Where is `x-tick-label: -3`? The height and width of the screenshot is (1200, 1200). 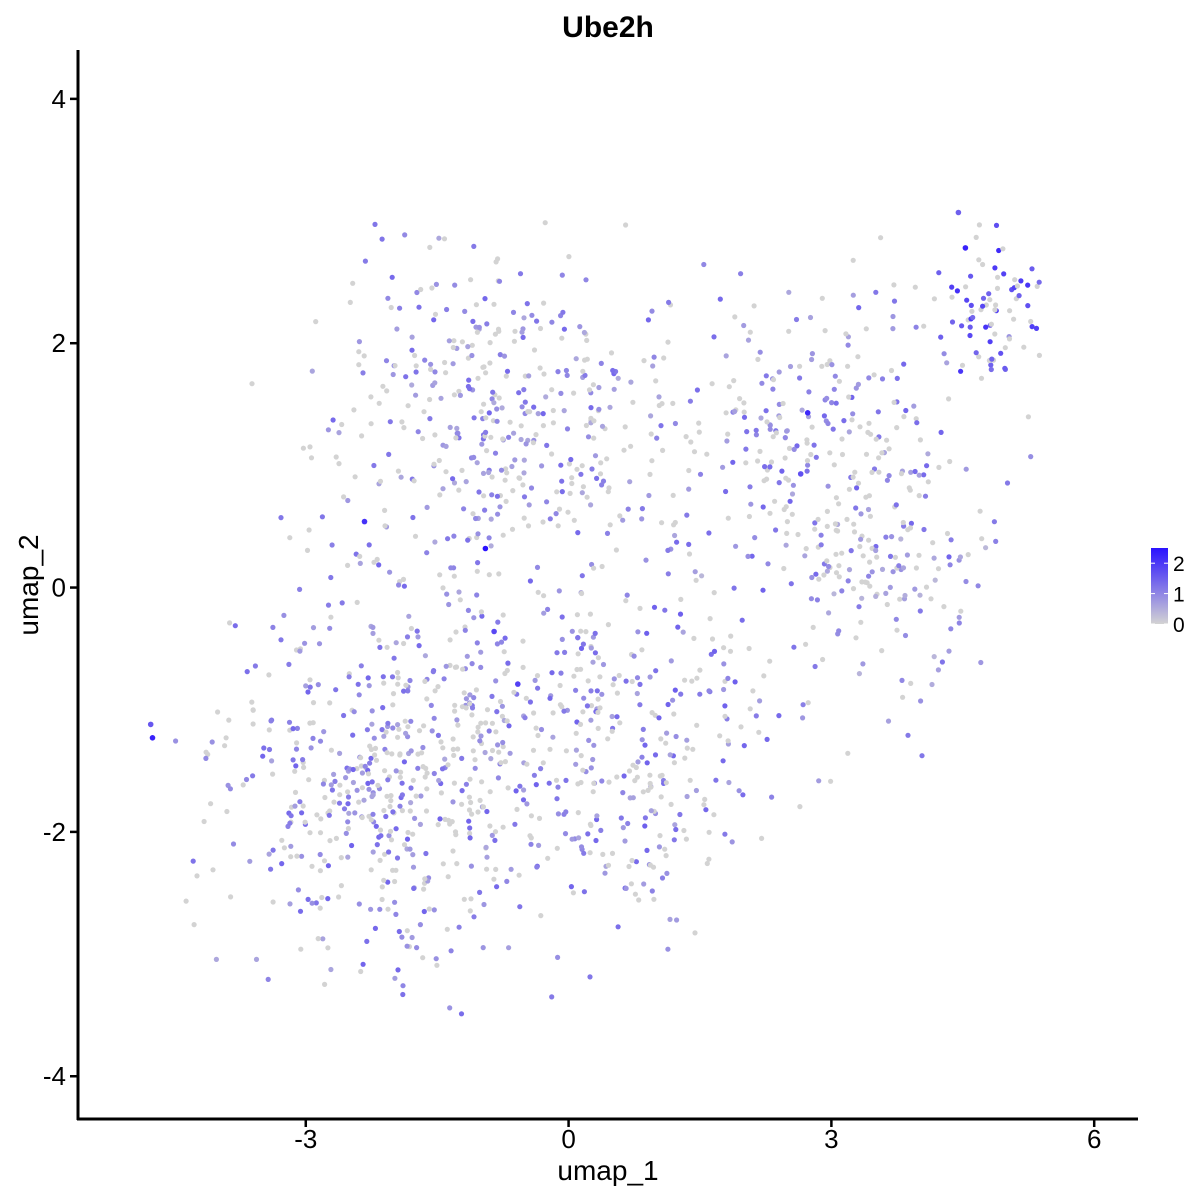
x-tick-label: -3 is located at coordinates (305, 1139).